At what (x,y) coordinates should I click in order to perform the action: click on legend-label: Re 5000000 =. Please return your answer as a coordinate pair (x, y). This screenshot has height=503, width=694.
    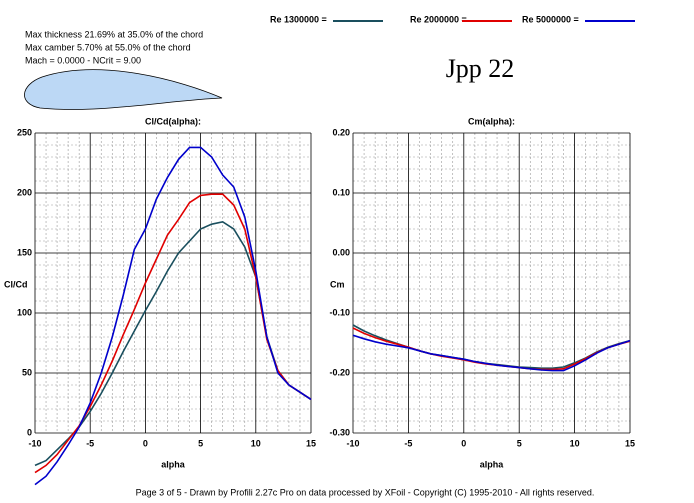
    Looking at the image, I should click on (550, 19).